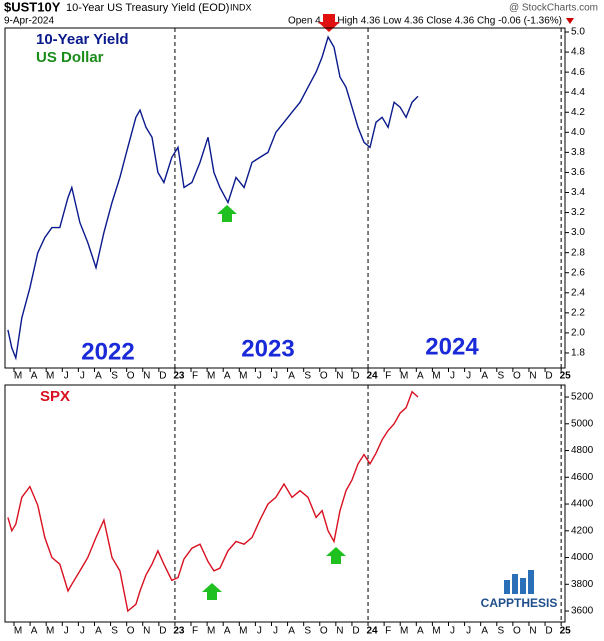 The width and height of the screenshot is (604, 641). Describe the element at coordinates (570, 21) in the screenshot. I see `down-icon` at that location.